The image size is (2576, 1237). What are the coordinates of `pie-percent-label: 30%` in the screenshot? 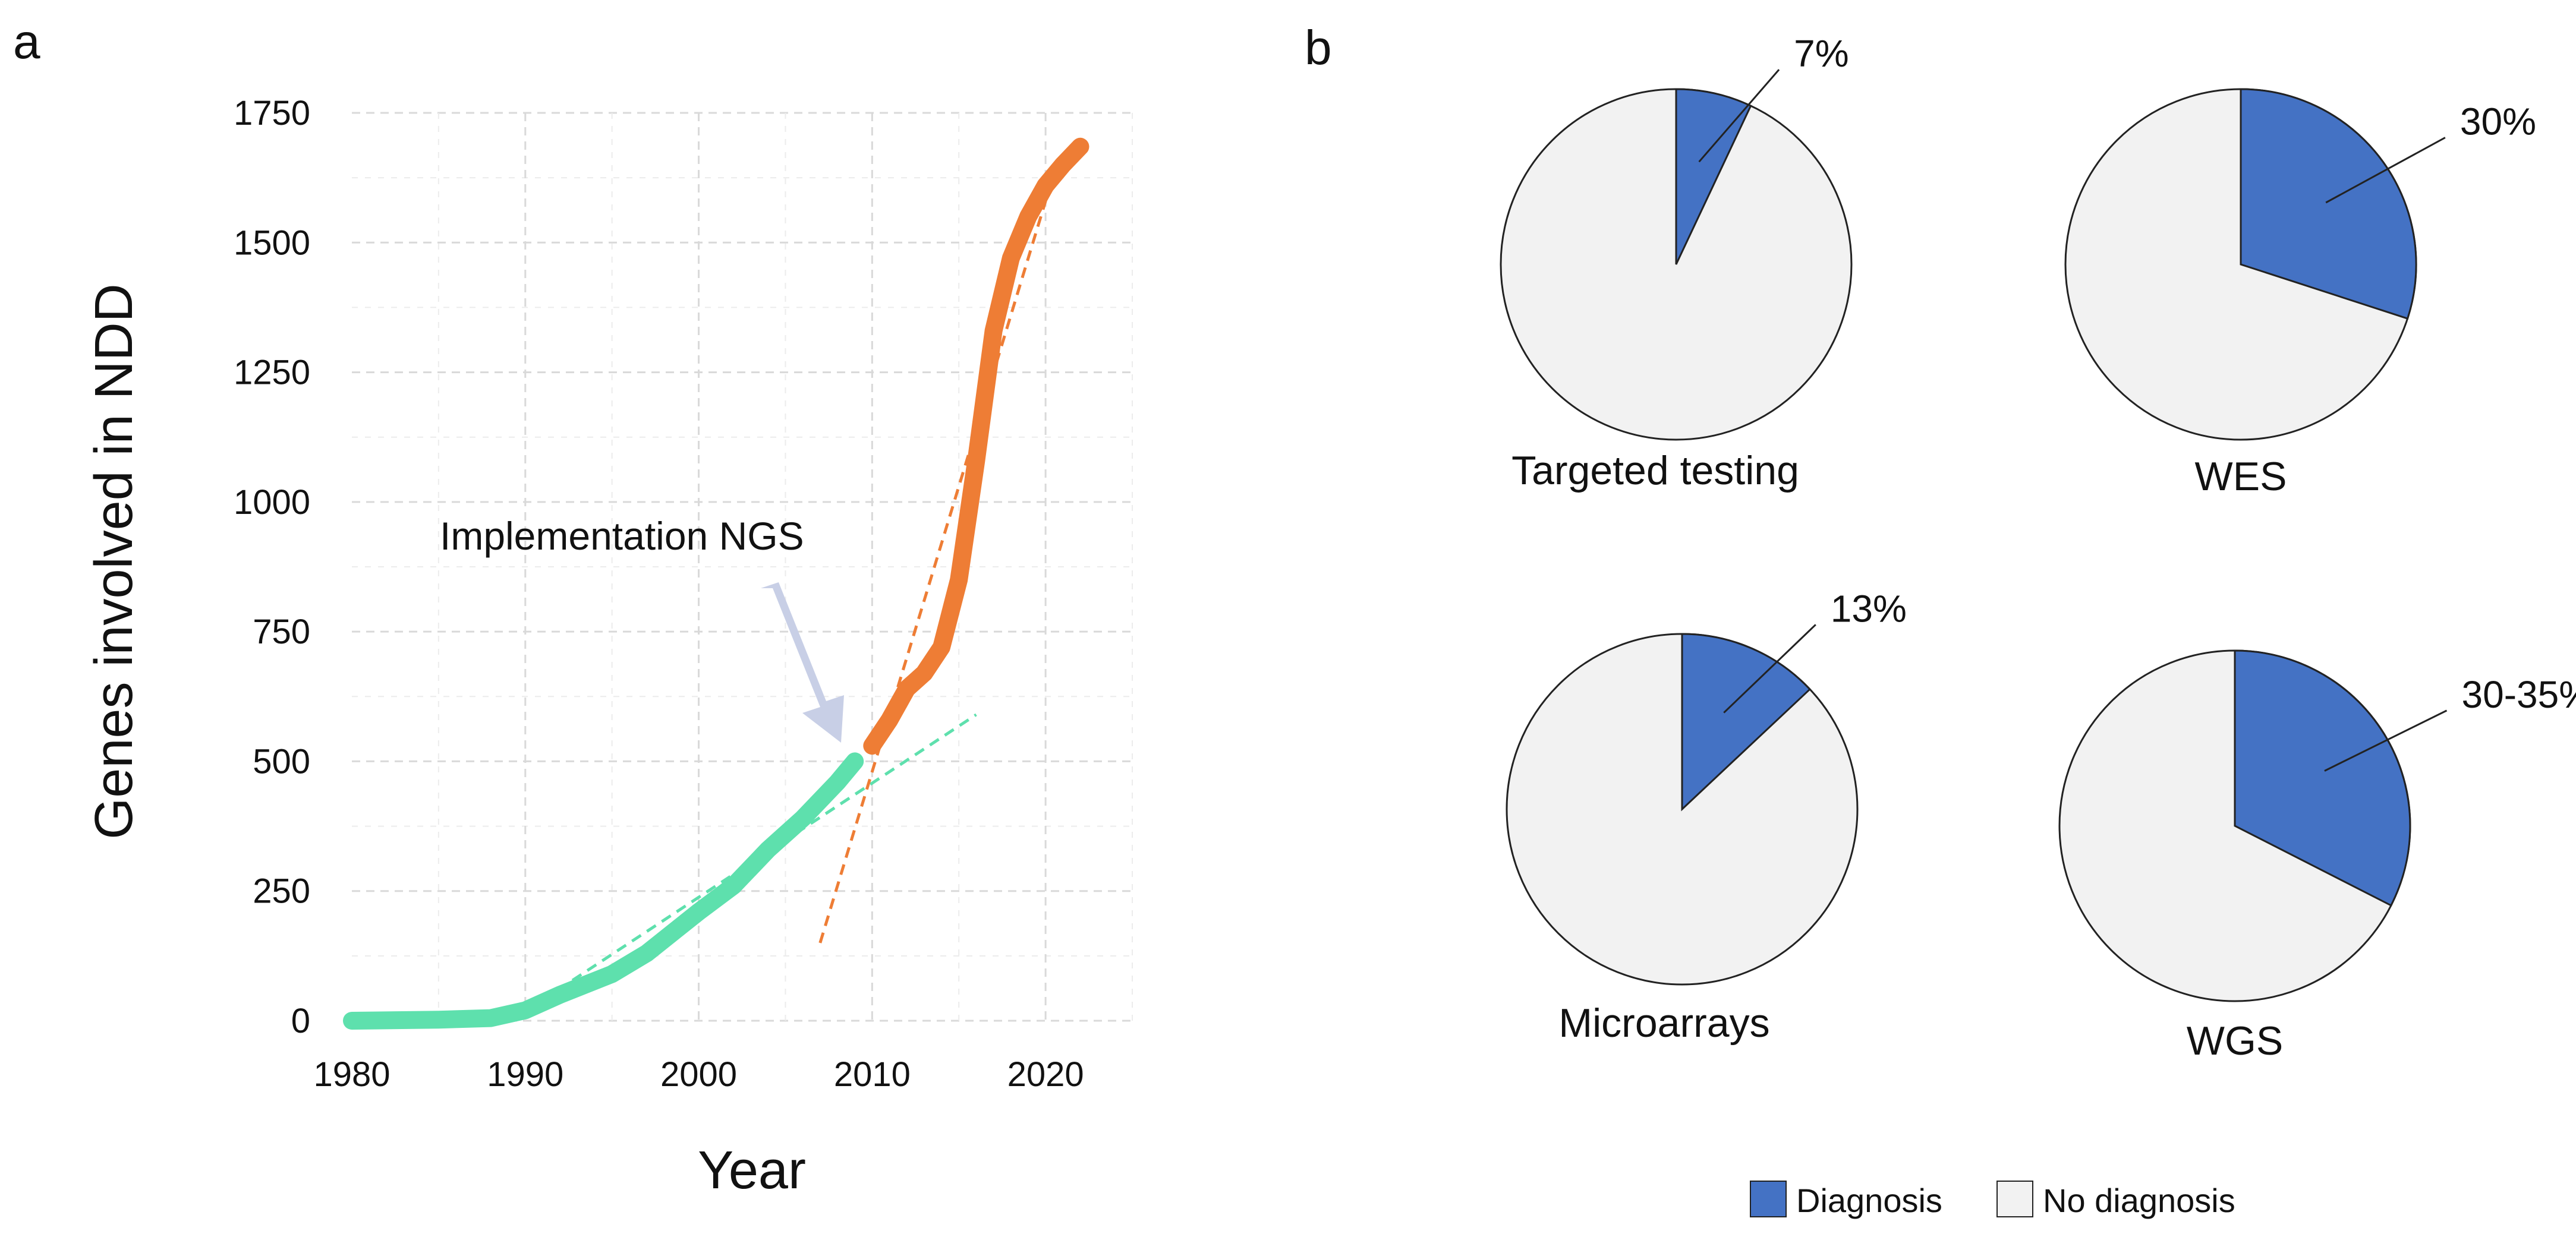 It's located at (2498, 121).